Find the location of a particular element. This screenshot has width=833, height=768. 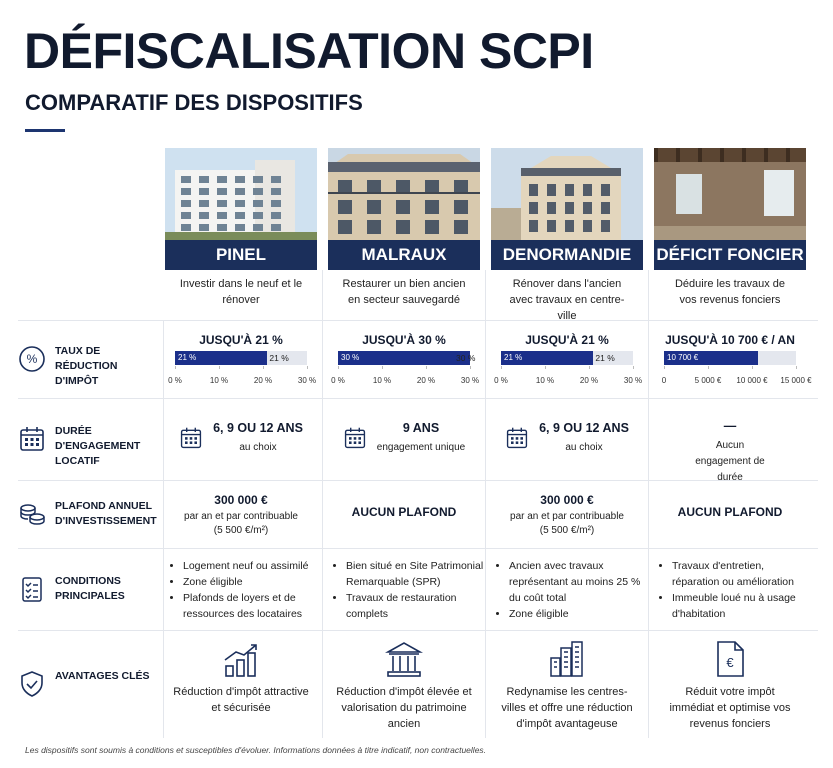

column-description: Investir dans le neuf et le rénover is located at coordinates (241, 292).